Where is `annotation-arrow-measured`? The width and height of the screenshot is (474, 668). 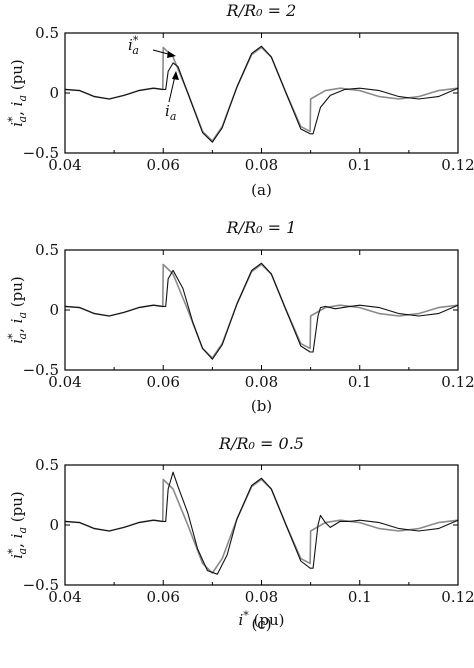 annotation-arrow-measured is located at coordinates (172, 89).